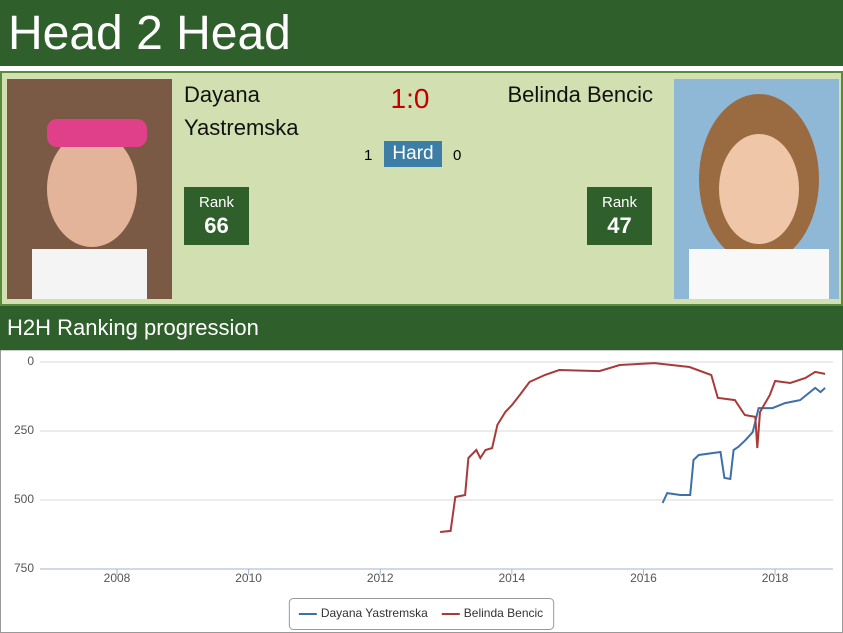  I want to click on score: 1:0, so click(410, 98).